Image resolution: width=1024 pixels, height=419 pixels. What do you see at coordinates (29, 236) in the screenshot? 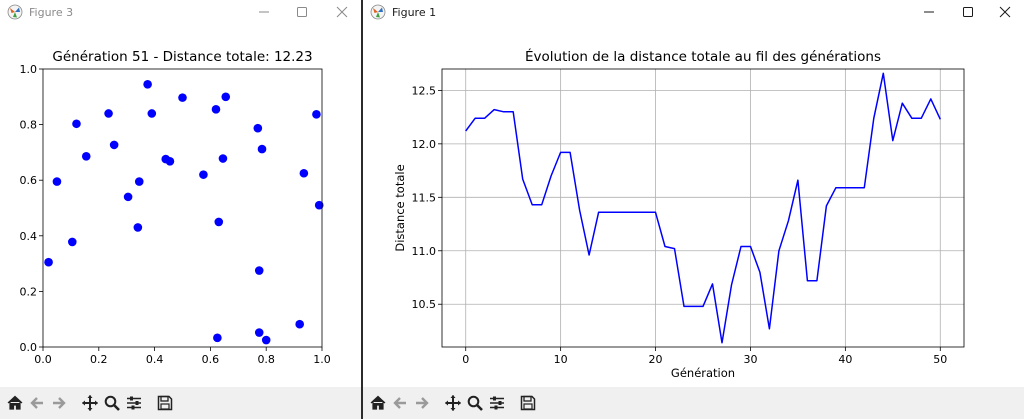
I see `y-tick-label: 0.4` at bounding box center [29, 236].